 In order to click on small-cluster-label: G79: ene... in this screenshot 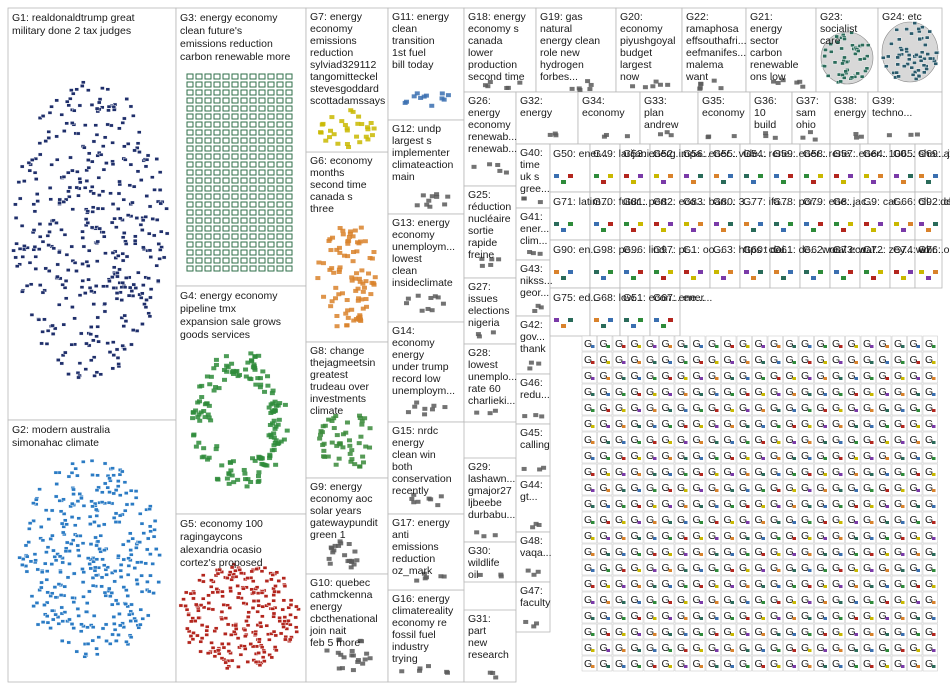, I will do `click(829, 202)`.